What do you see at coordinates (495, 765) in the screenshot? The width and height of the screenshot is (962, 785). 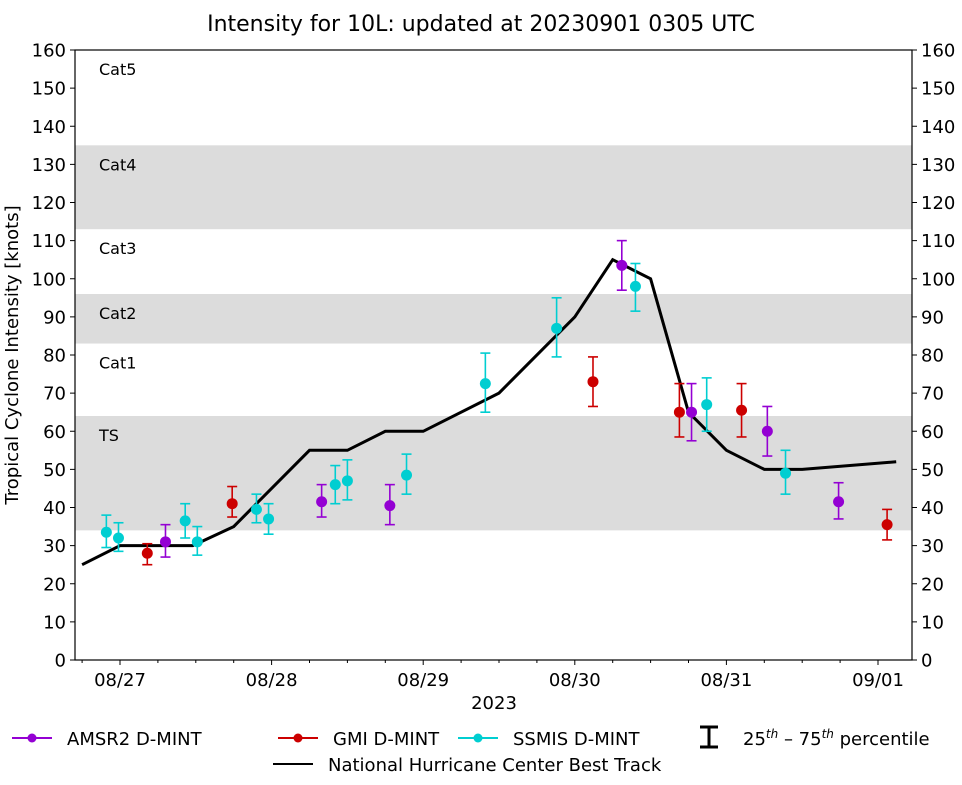 I see `legend-label: National Hurricane Center Best Track` at bounding box center [495, 765].